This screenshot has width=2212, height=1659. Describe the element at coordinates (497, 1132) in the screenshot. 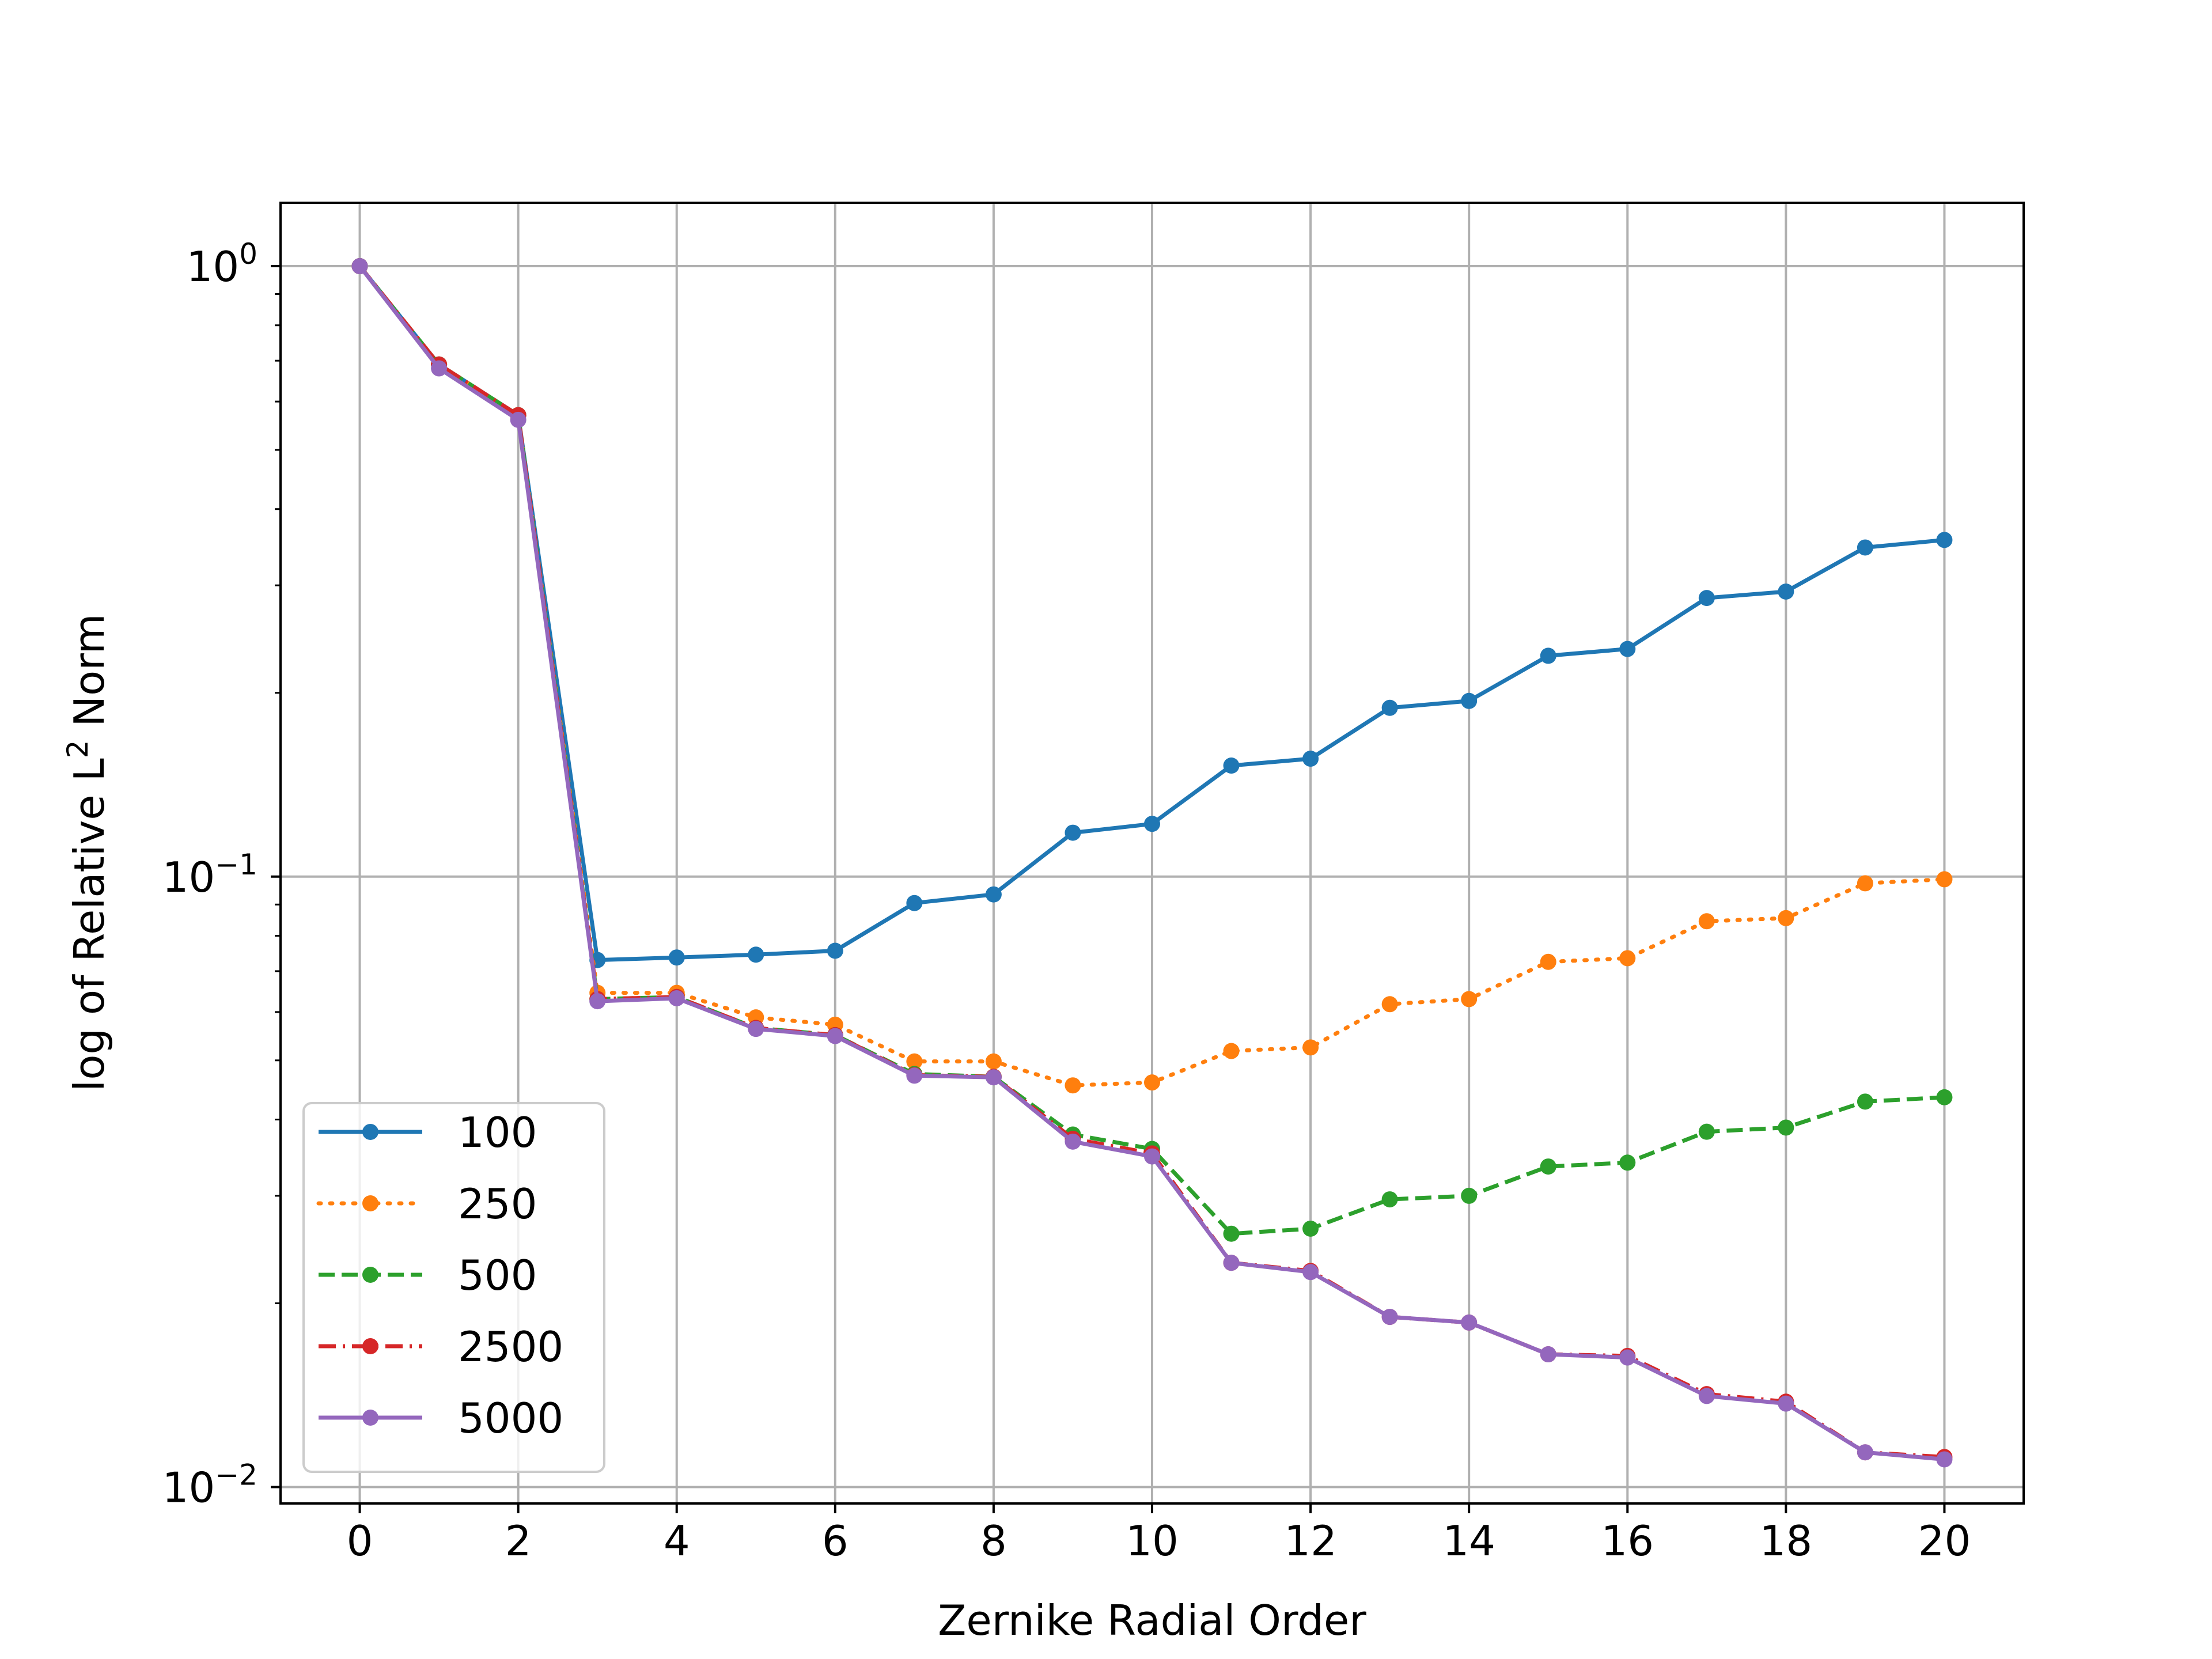

I see `legend-label: 100` at that location.